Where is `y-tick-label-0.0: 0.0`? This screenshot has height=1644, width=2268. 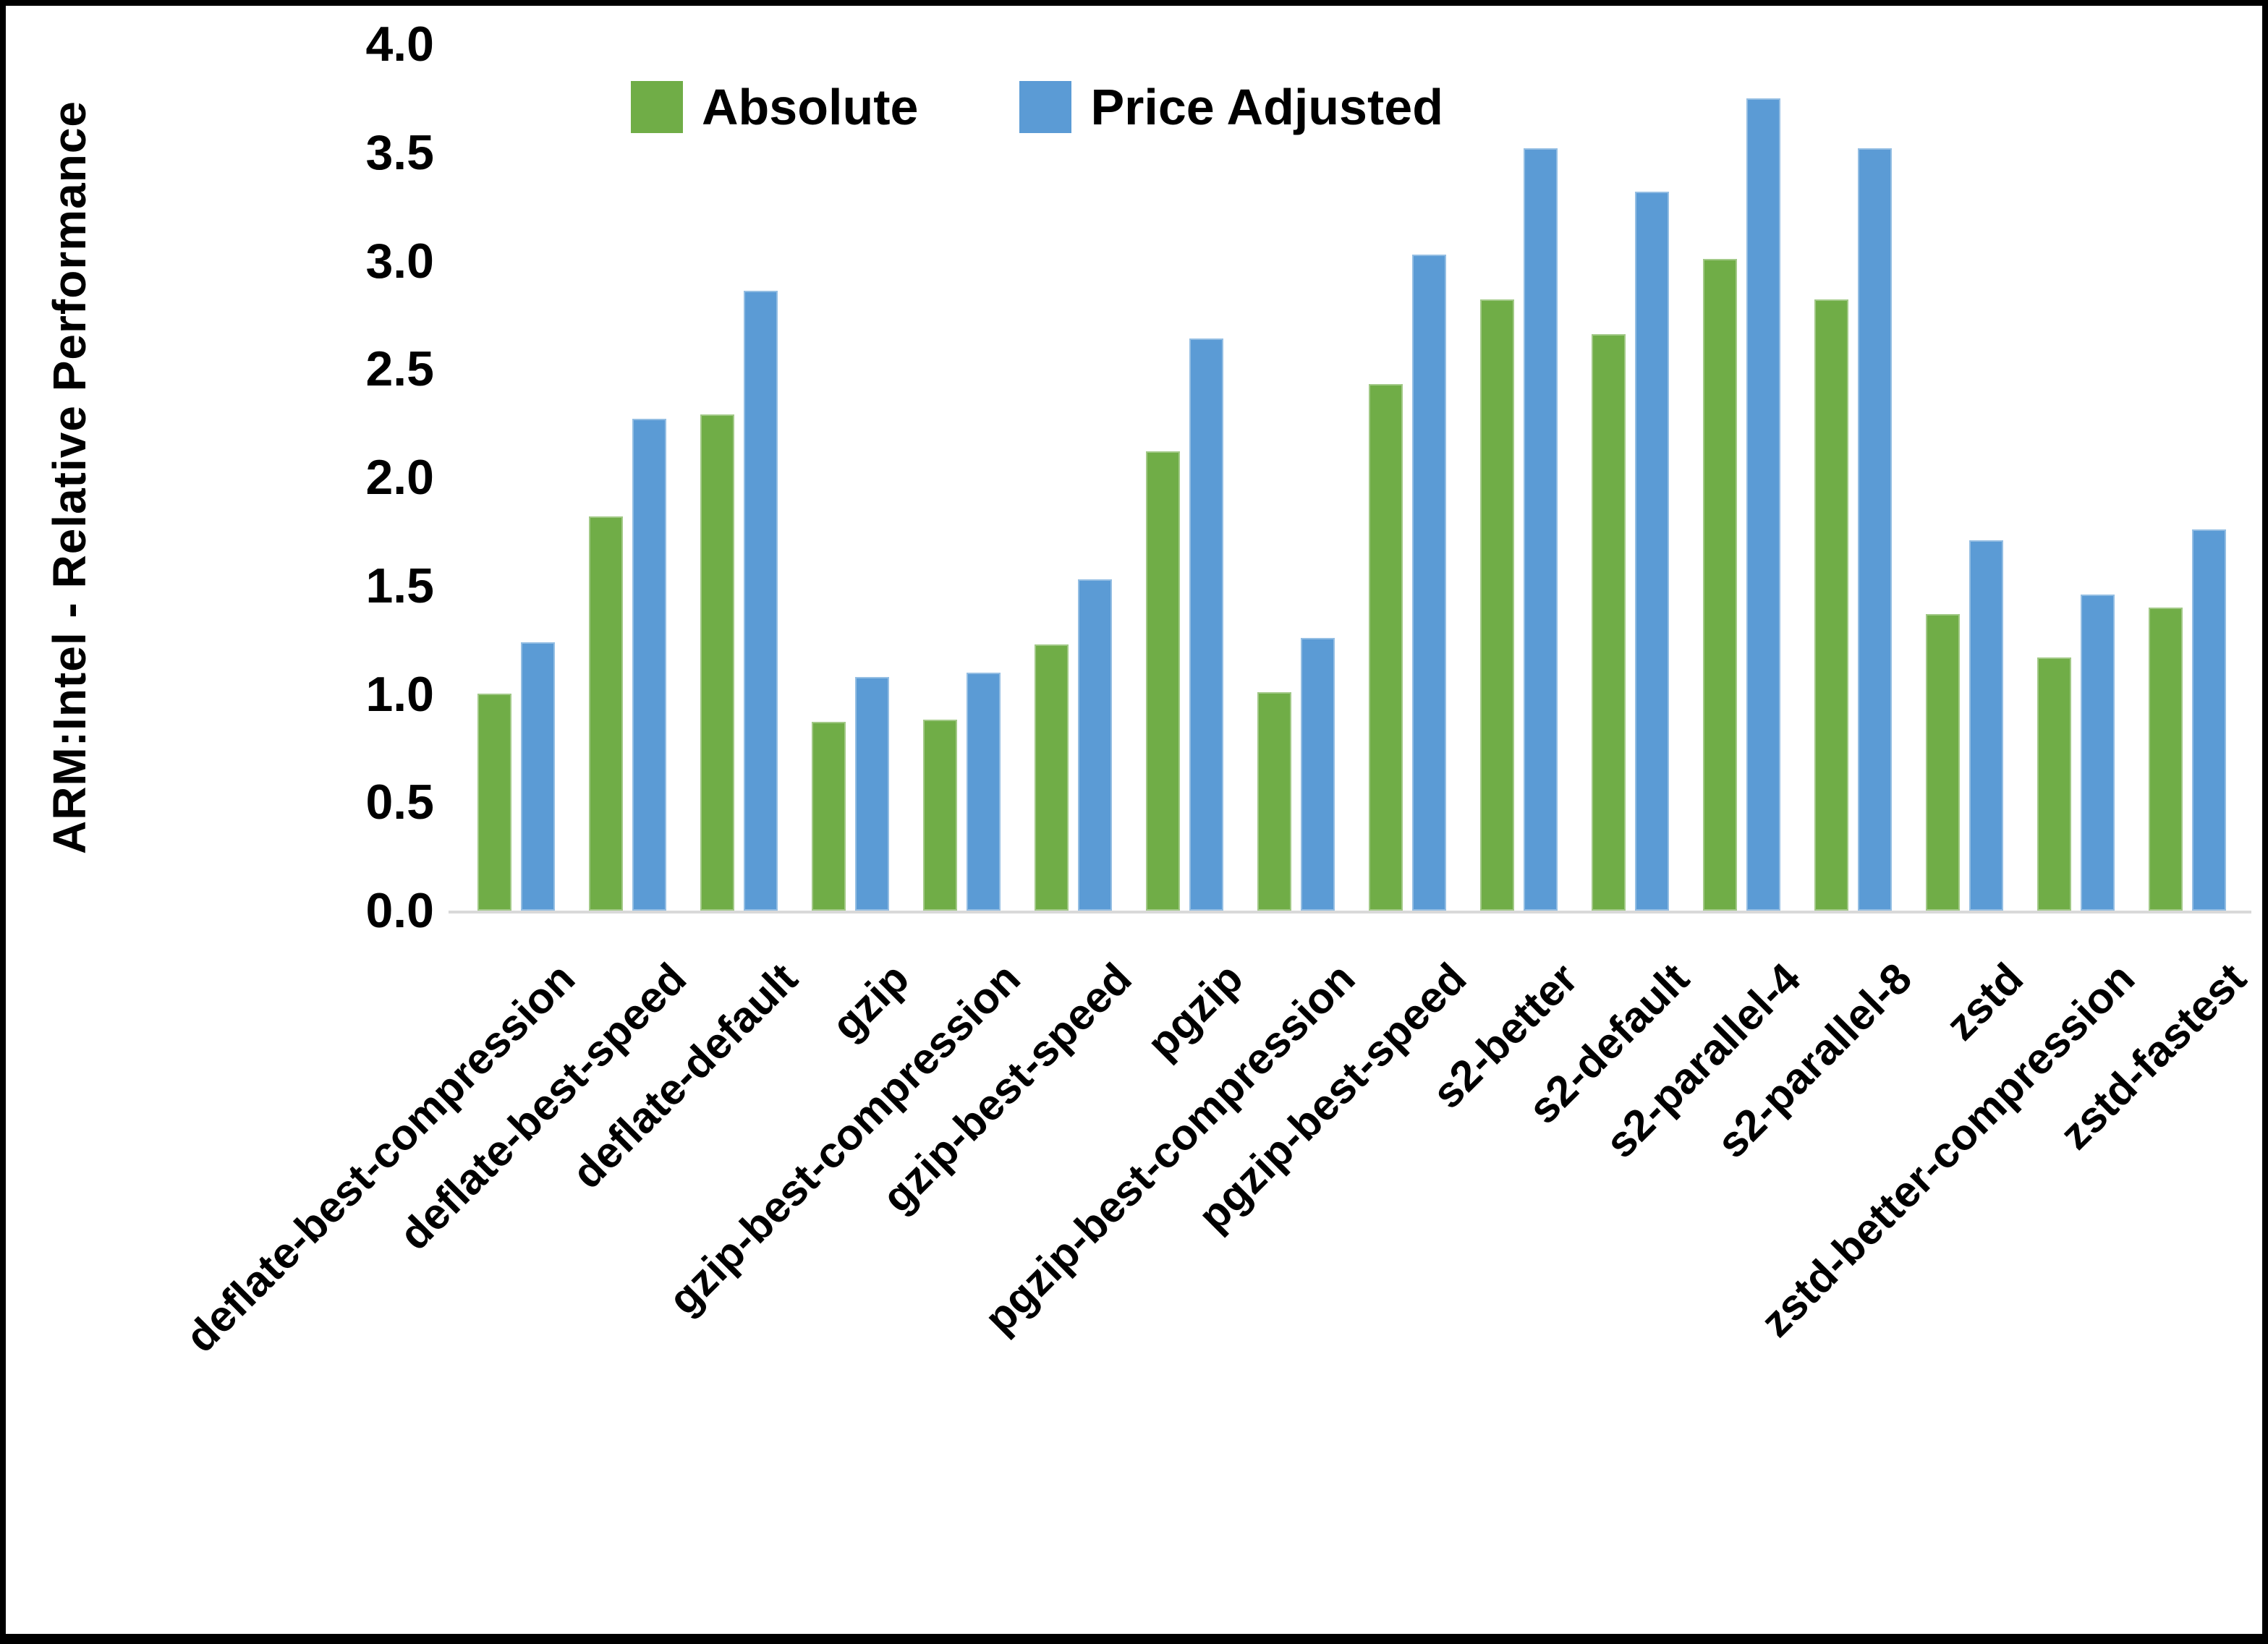 y-tick-label-0.0: 0.0 is located at coordinates (399, 910).